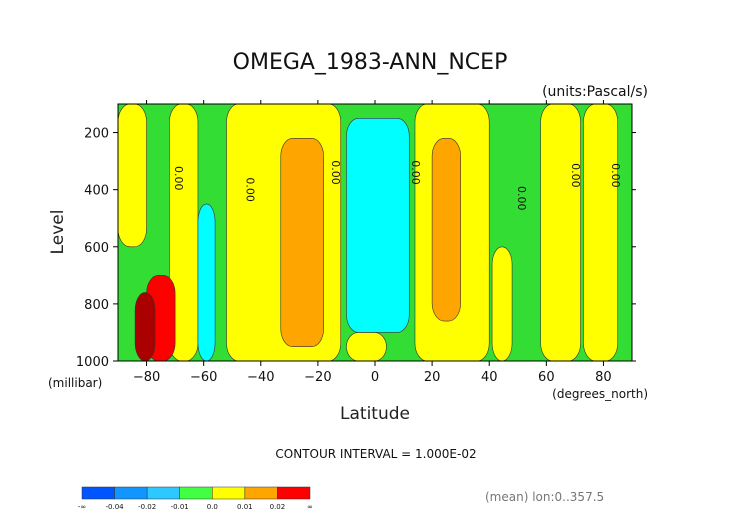 The width and height of the screenshot is (752, 532). Describe the element at coordinates (595, 92) in the screenshot. I see `units-label: (units:Pascal/s)` at that location.